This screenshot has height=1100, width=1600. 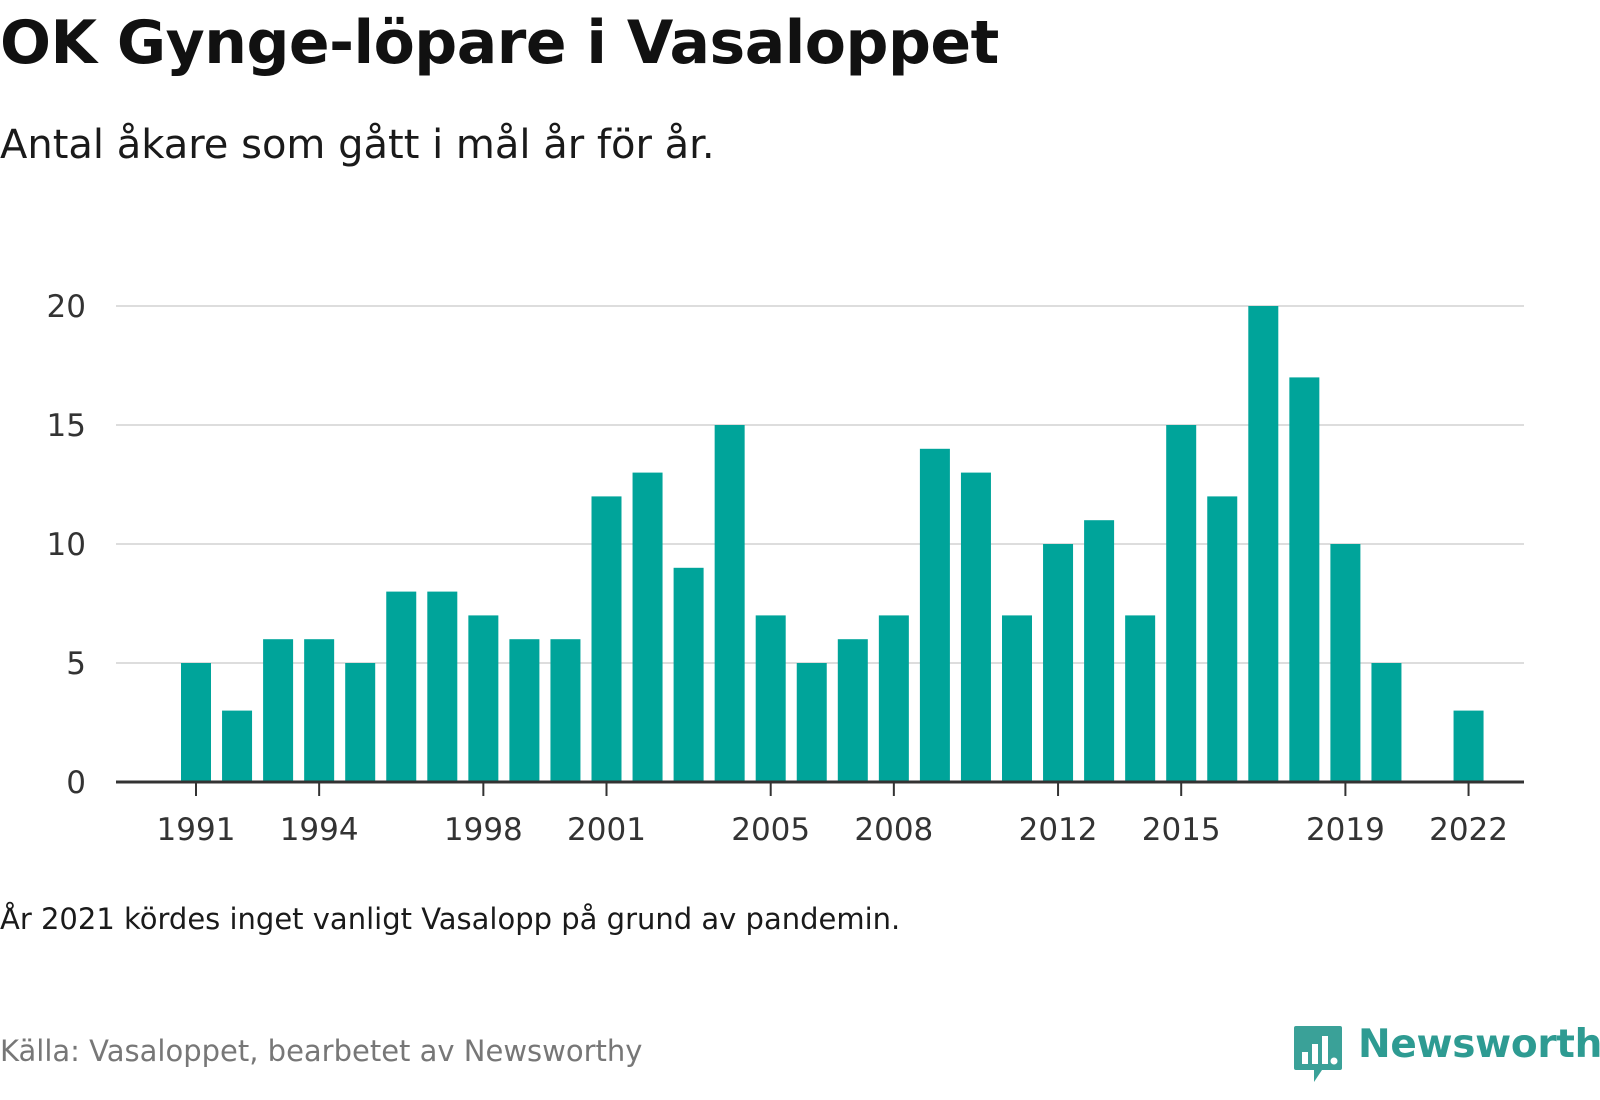 What do you see at coordinates (975, 627) in the screenshot?
I see `bar-2010` at bounding box center [975, 627].